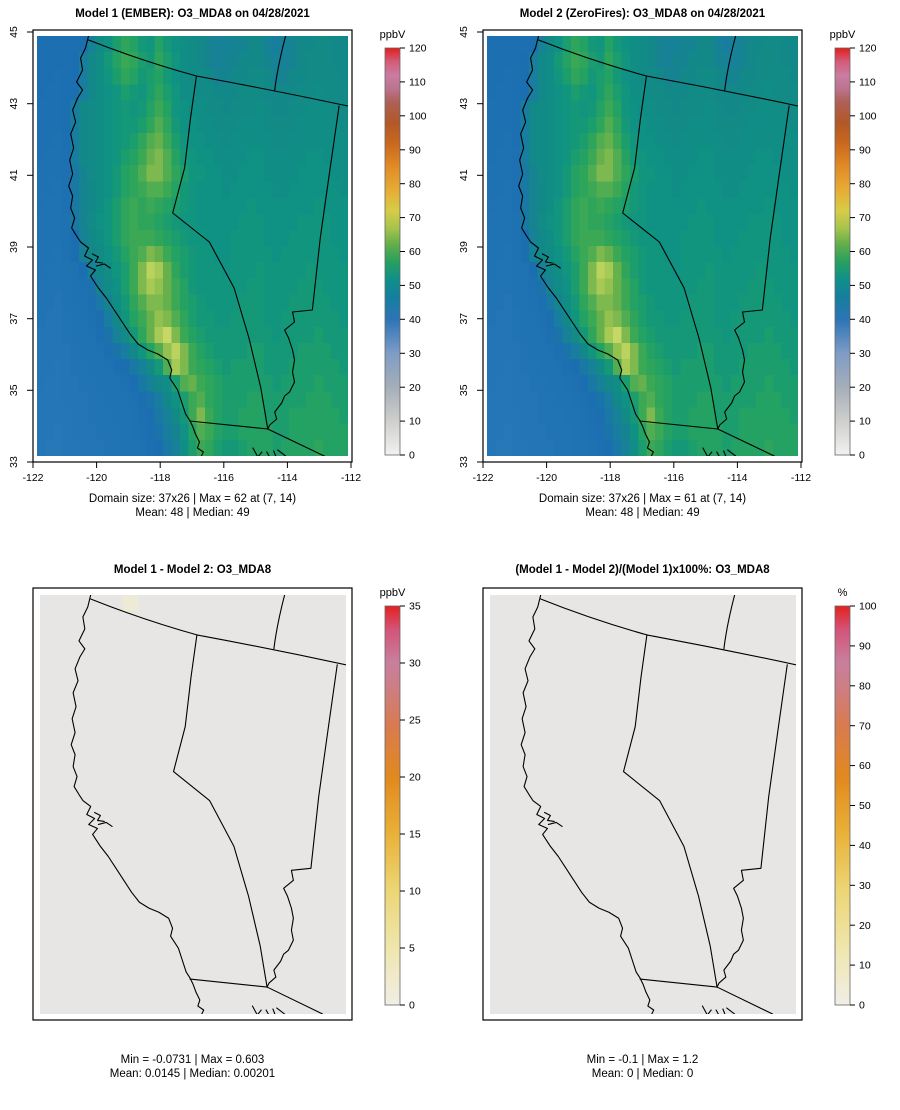  Describe the element at coordinates (14, 319) in the screenshot. I see `y-axis-tick-label: 37` at that location.